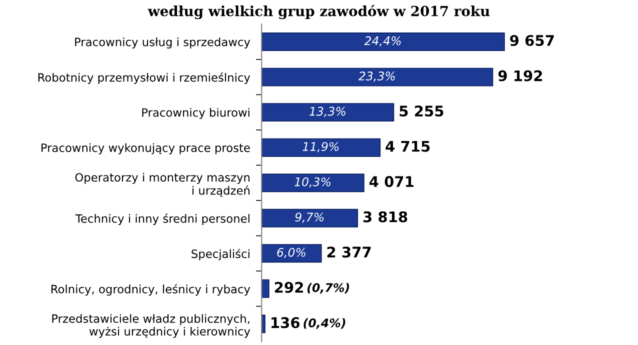 This screenshot has height=345, width=638. What do you see at coordinates (221, 254) in the screenshot?
I see `y-tick-label: Specjaliści` at bounding box center [221, 254].